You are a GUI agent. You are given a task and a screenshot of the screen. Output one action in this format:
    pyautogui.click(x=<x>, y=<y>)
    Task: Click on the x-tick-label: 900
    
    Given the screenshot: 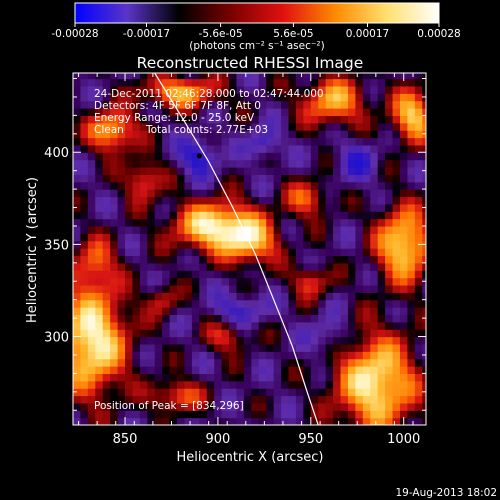 What is the action you would take?
    pyautogui.click(x=218, y=439)
    